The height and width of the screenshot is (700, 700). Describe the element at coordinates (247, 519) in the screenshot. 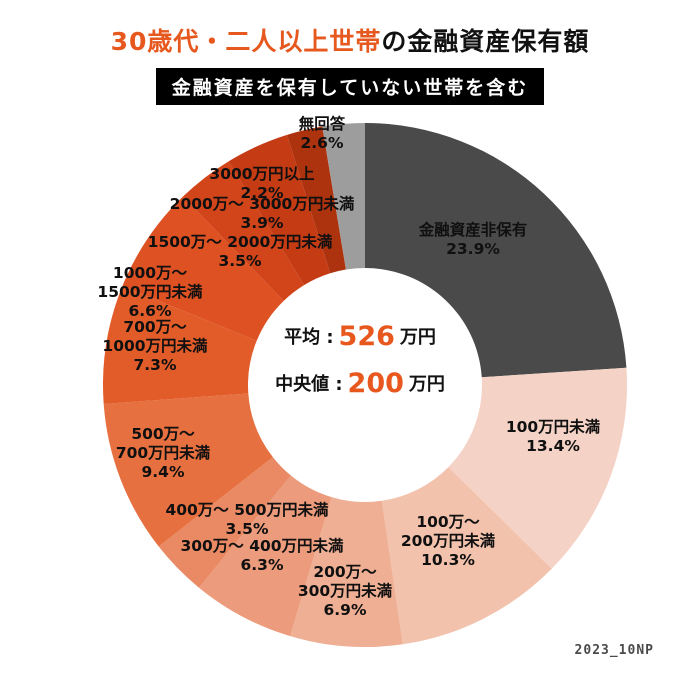

I see `segment-label-6: 400万～ 500万円未満 3.5%` at that location.